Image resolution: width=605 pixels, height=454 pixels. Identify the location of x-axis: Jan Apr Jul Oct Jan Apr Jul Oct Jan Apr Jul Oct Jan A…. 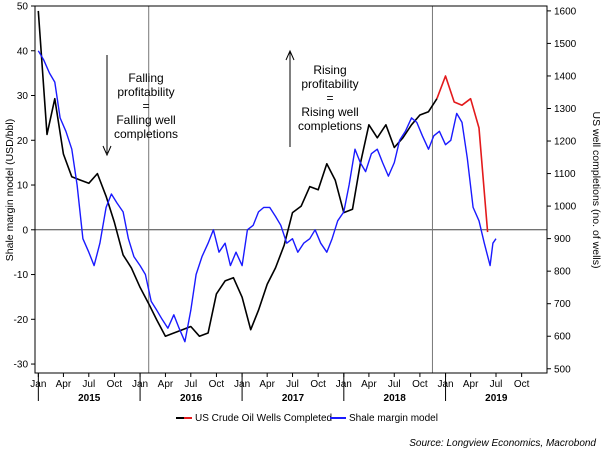
(280, 388).